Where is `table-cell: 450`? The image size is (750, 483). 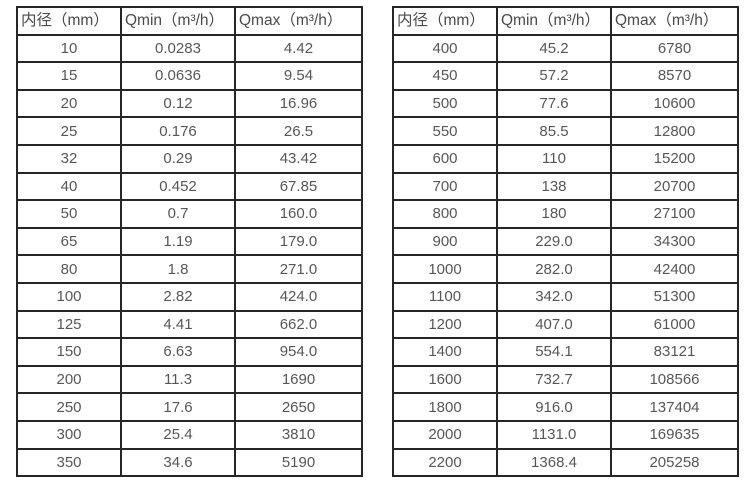 table-cell: 450 is located at coordinates (445, 76).